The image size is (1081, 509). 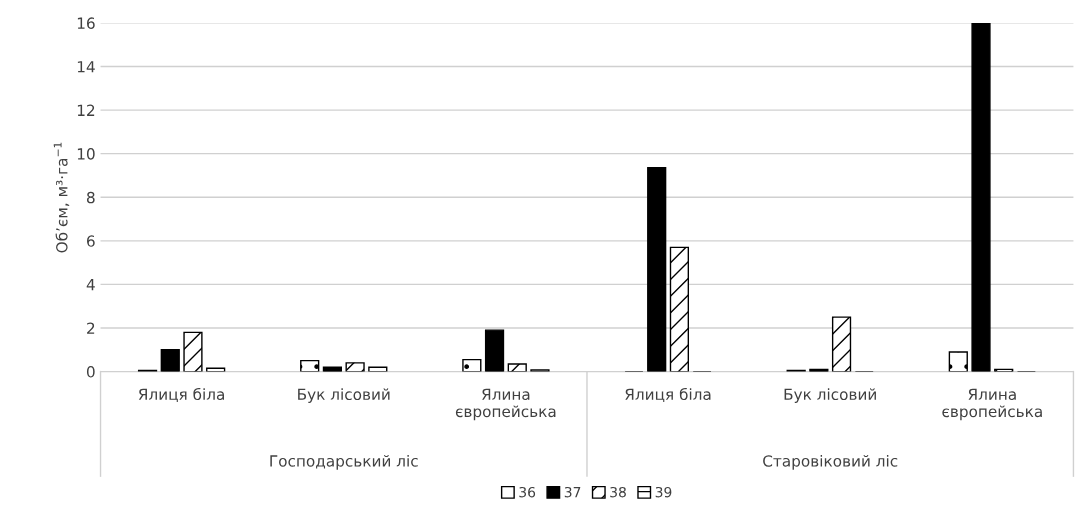 What do you see at coordinates (90, 285) in the screenshot?
I see `y-tick-label: 4` at bounding box center [90, 285].